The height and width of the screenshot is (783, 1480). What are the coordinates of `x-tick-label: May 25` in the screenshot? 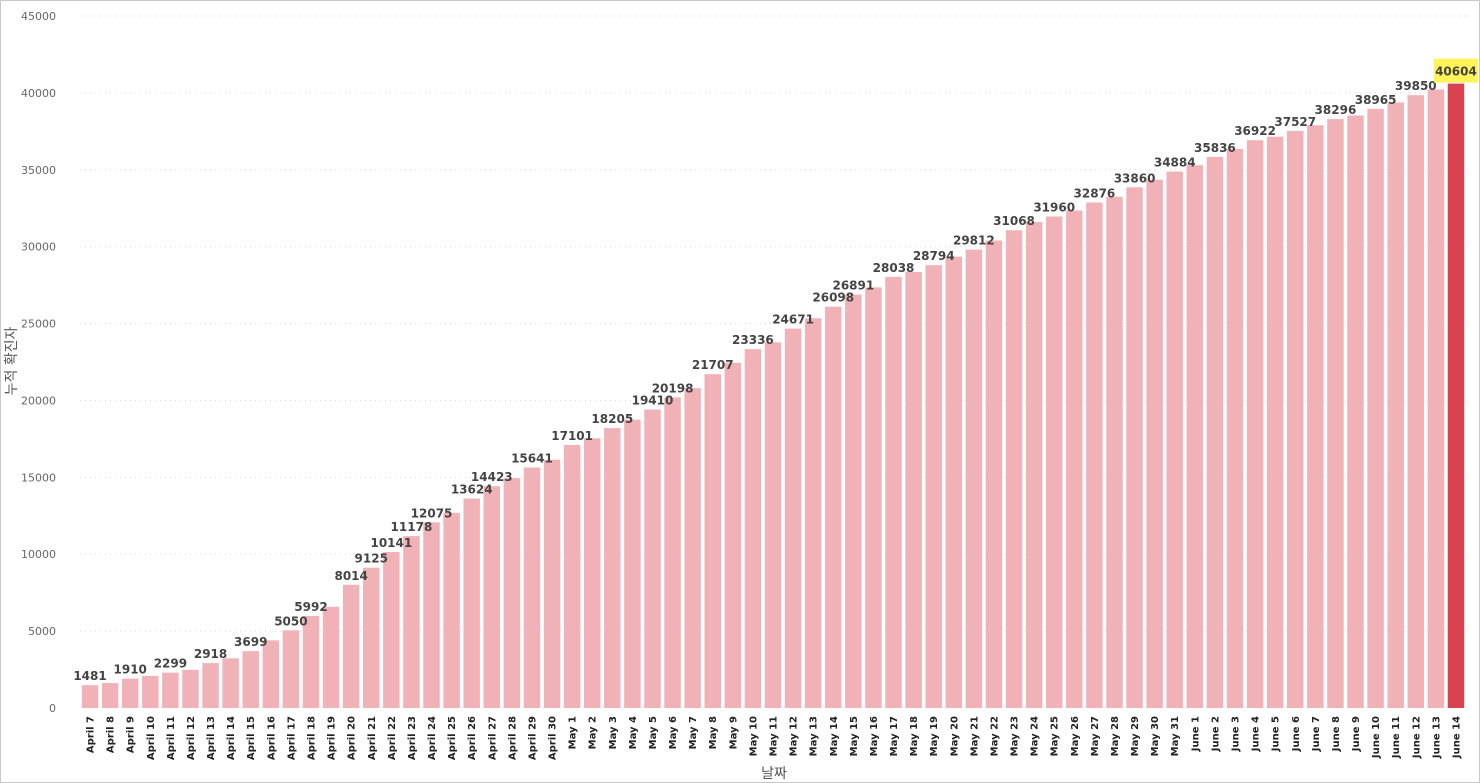 It's located at (1055, 736).